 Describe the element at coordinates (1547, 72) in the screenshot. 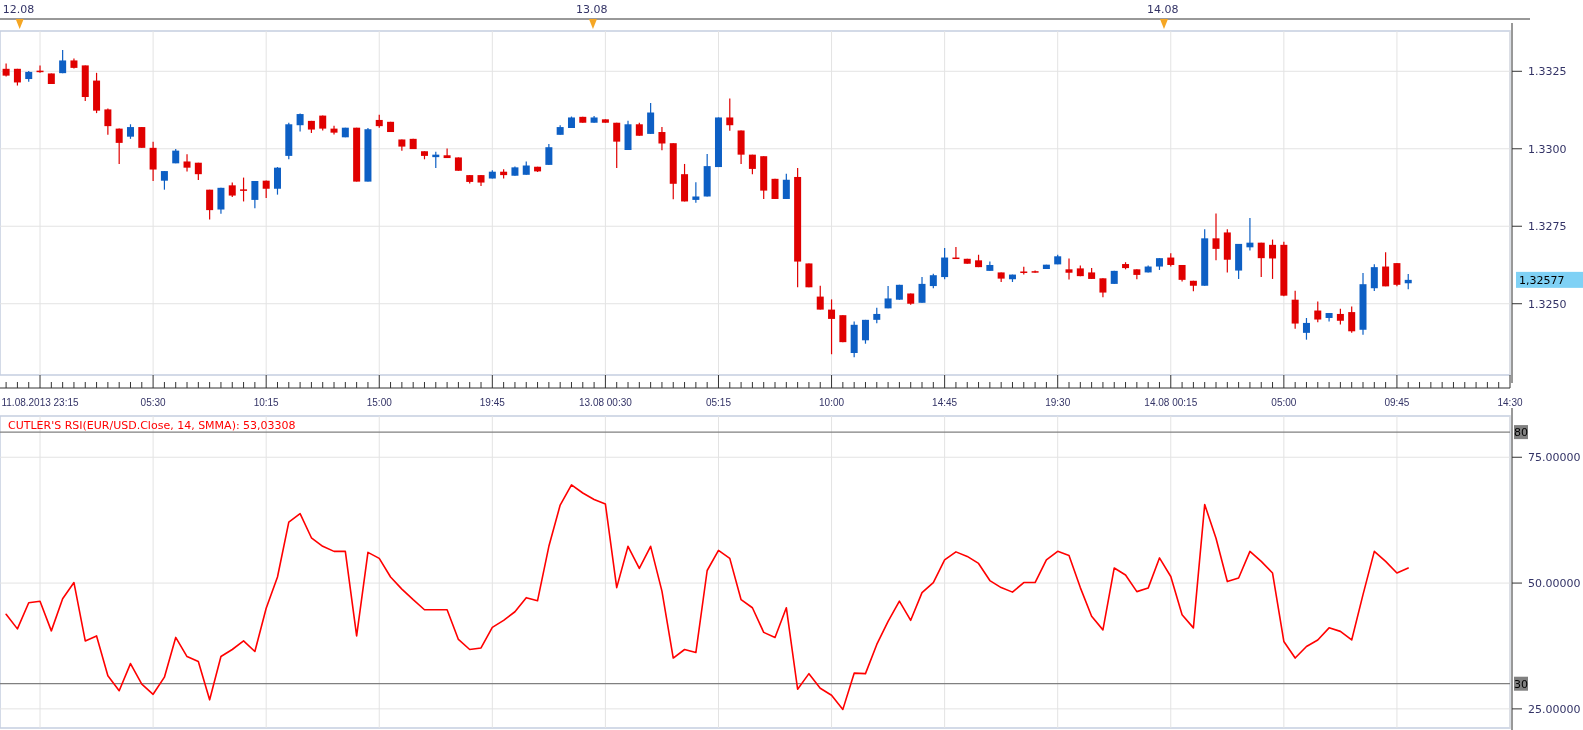

I see `y-tick-label: 1.3325` at that location.